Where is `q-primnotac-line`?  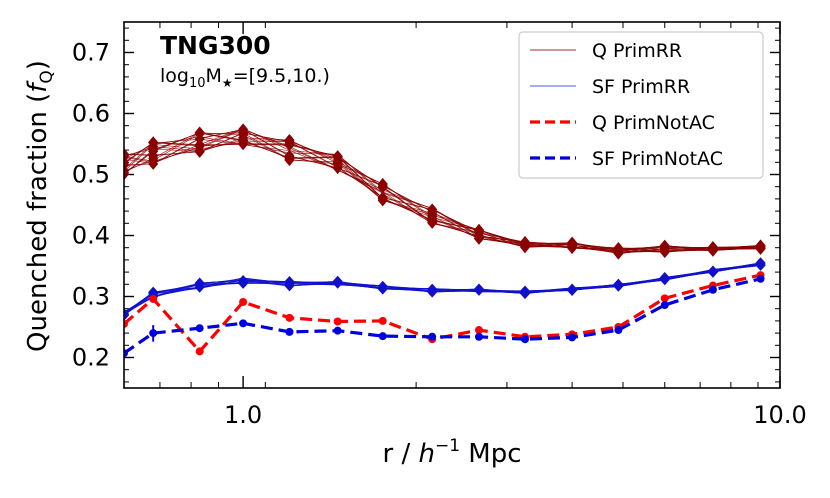
q-primnotac-line is located at coordinates (442, 313).